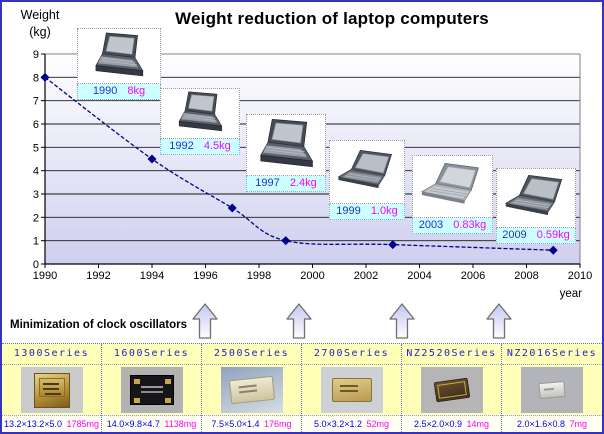  Describe the element at coordinates (36, 218) in the screenshot. I see `y-tick-label: 2` at that location.